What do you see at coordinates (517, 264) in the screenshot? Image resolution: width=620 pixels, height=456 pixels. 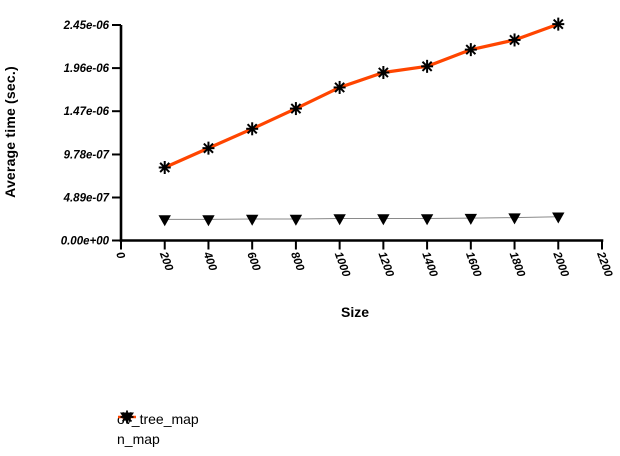 I see `x-tick-label: 1800` at bounding box center [517, 264].